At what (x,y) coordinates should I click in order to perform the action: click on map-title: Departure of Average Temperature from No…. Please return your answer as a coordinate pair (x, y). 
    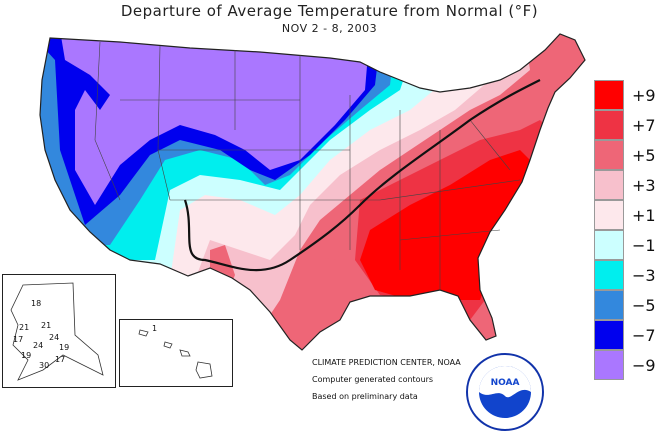
    Looking at the image, I should click on (329, 11).